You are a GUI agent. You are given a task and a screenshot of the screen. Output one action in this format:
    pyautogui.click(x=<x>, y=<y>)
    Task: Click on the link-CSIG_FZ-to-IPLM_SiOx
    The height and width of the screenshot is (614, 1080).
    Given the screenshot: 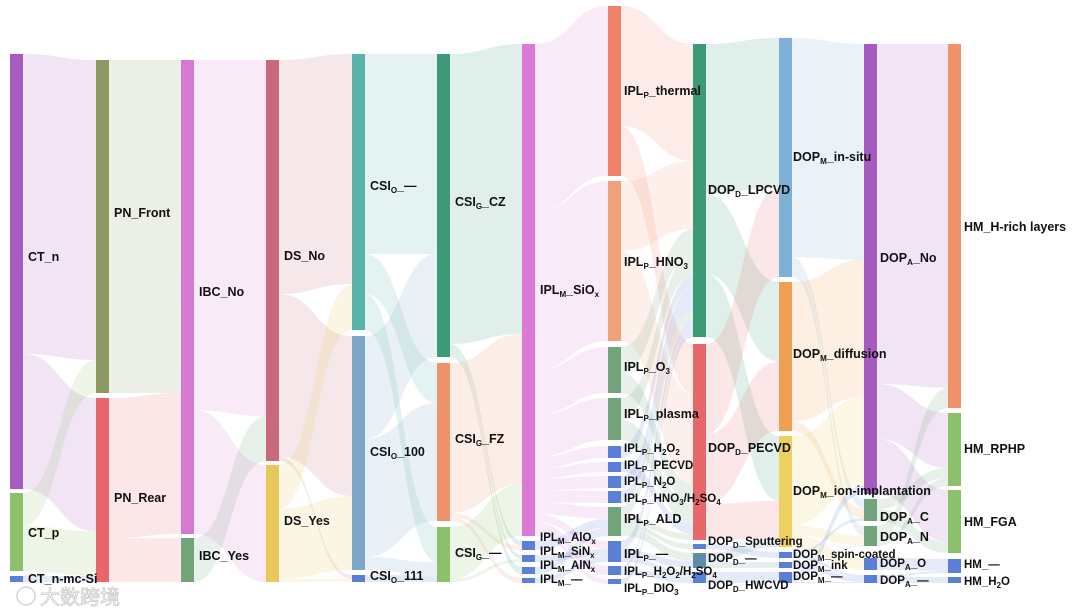 What is the action you would take?
    pyautogui.click(x=486, y=423)
    